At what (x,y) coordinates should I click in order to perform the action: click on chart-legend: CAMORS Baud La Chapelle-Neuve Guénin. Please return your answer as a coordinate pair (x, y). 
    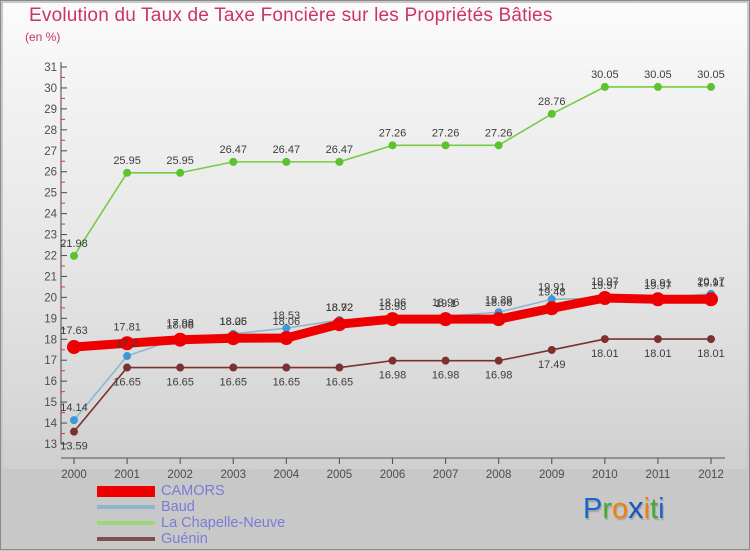
    Looking at the image, I should click on (247, 515).